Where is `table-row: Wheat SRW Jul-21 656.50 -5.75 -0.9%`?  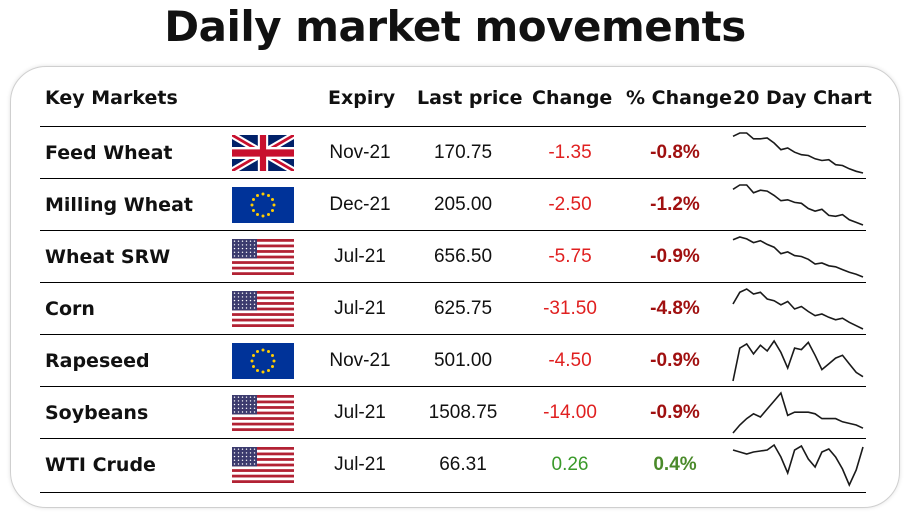
table-row: Wheat SRW Jul-21 656.50 -5.75 -0.9% is located at coordinates (453, 256).